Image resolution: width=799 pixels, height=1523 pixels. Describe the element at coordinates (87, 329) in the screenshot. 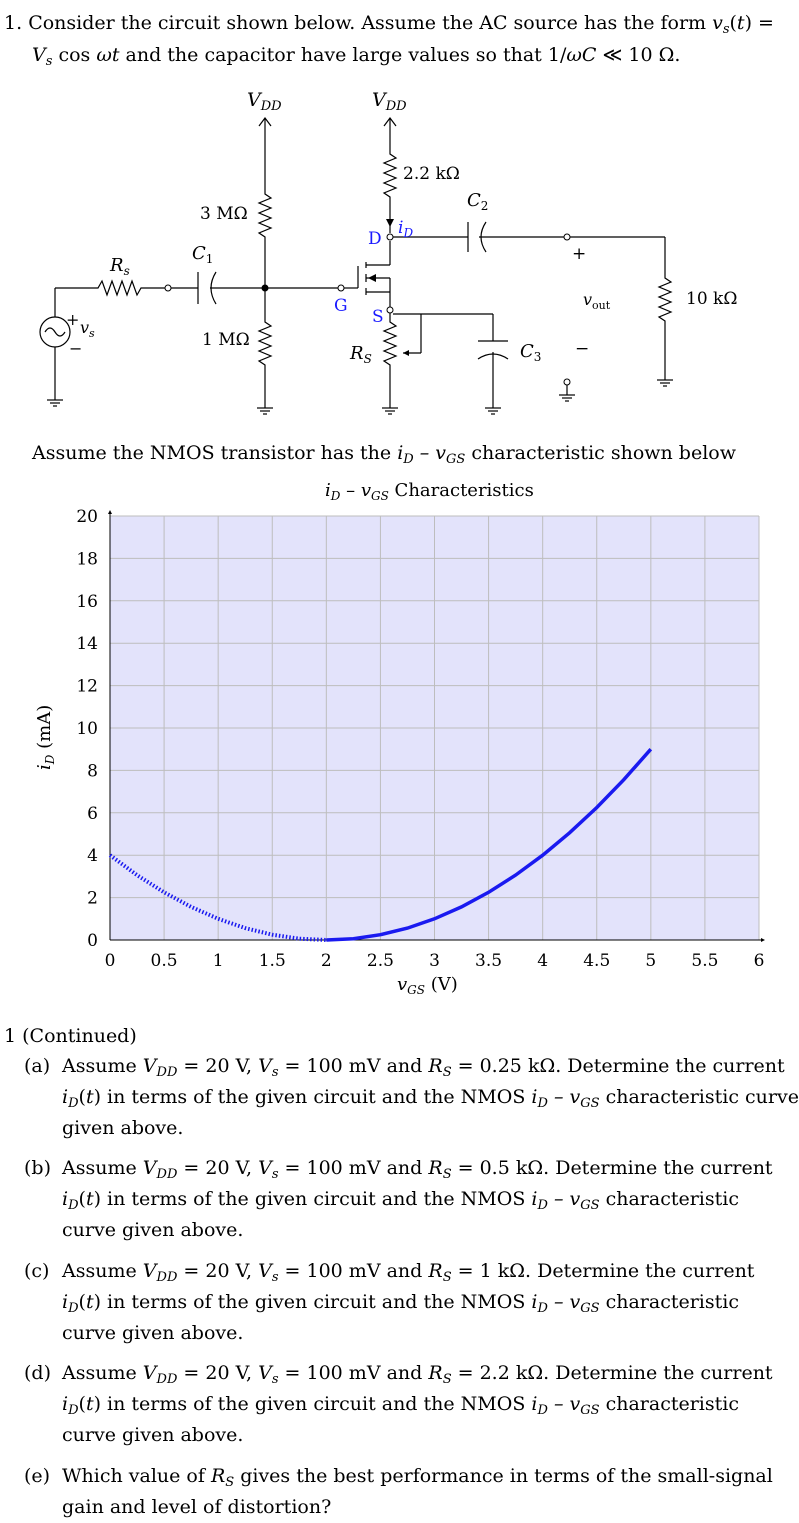

I see `vs-source-label: vs` at that location.